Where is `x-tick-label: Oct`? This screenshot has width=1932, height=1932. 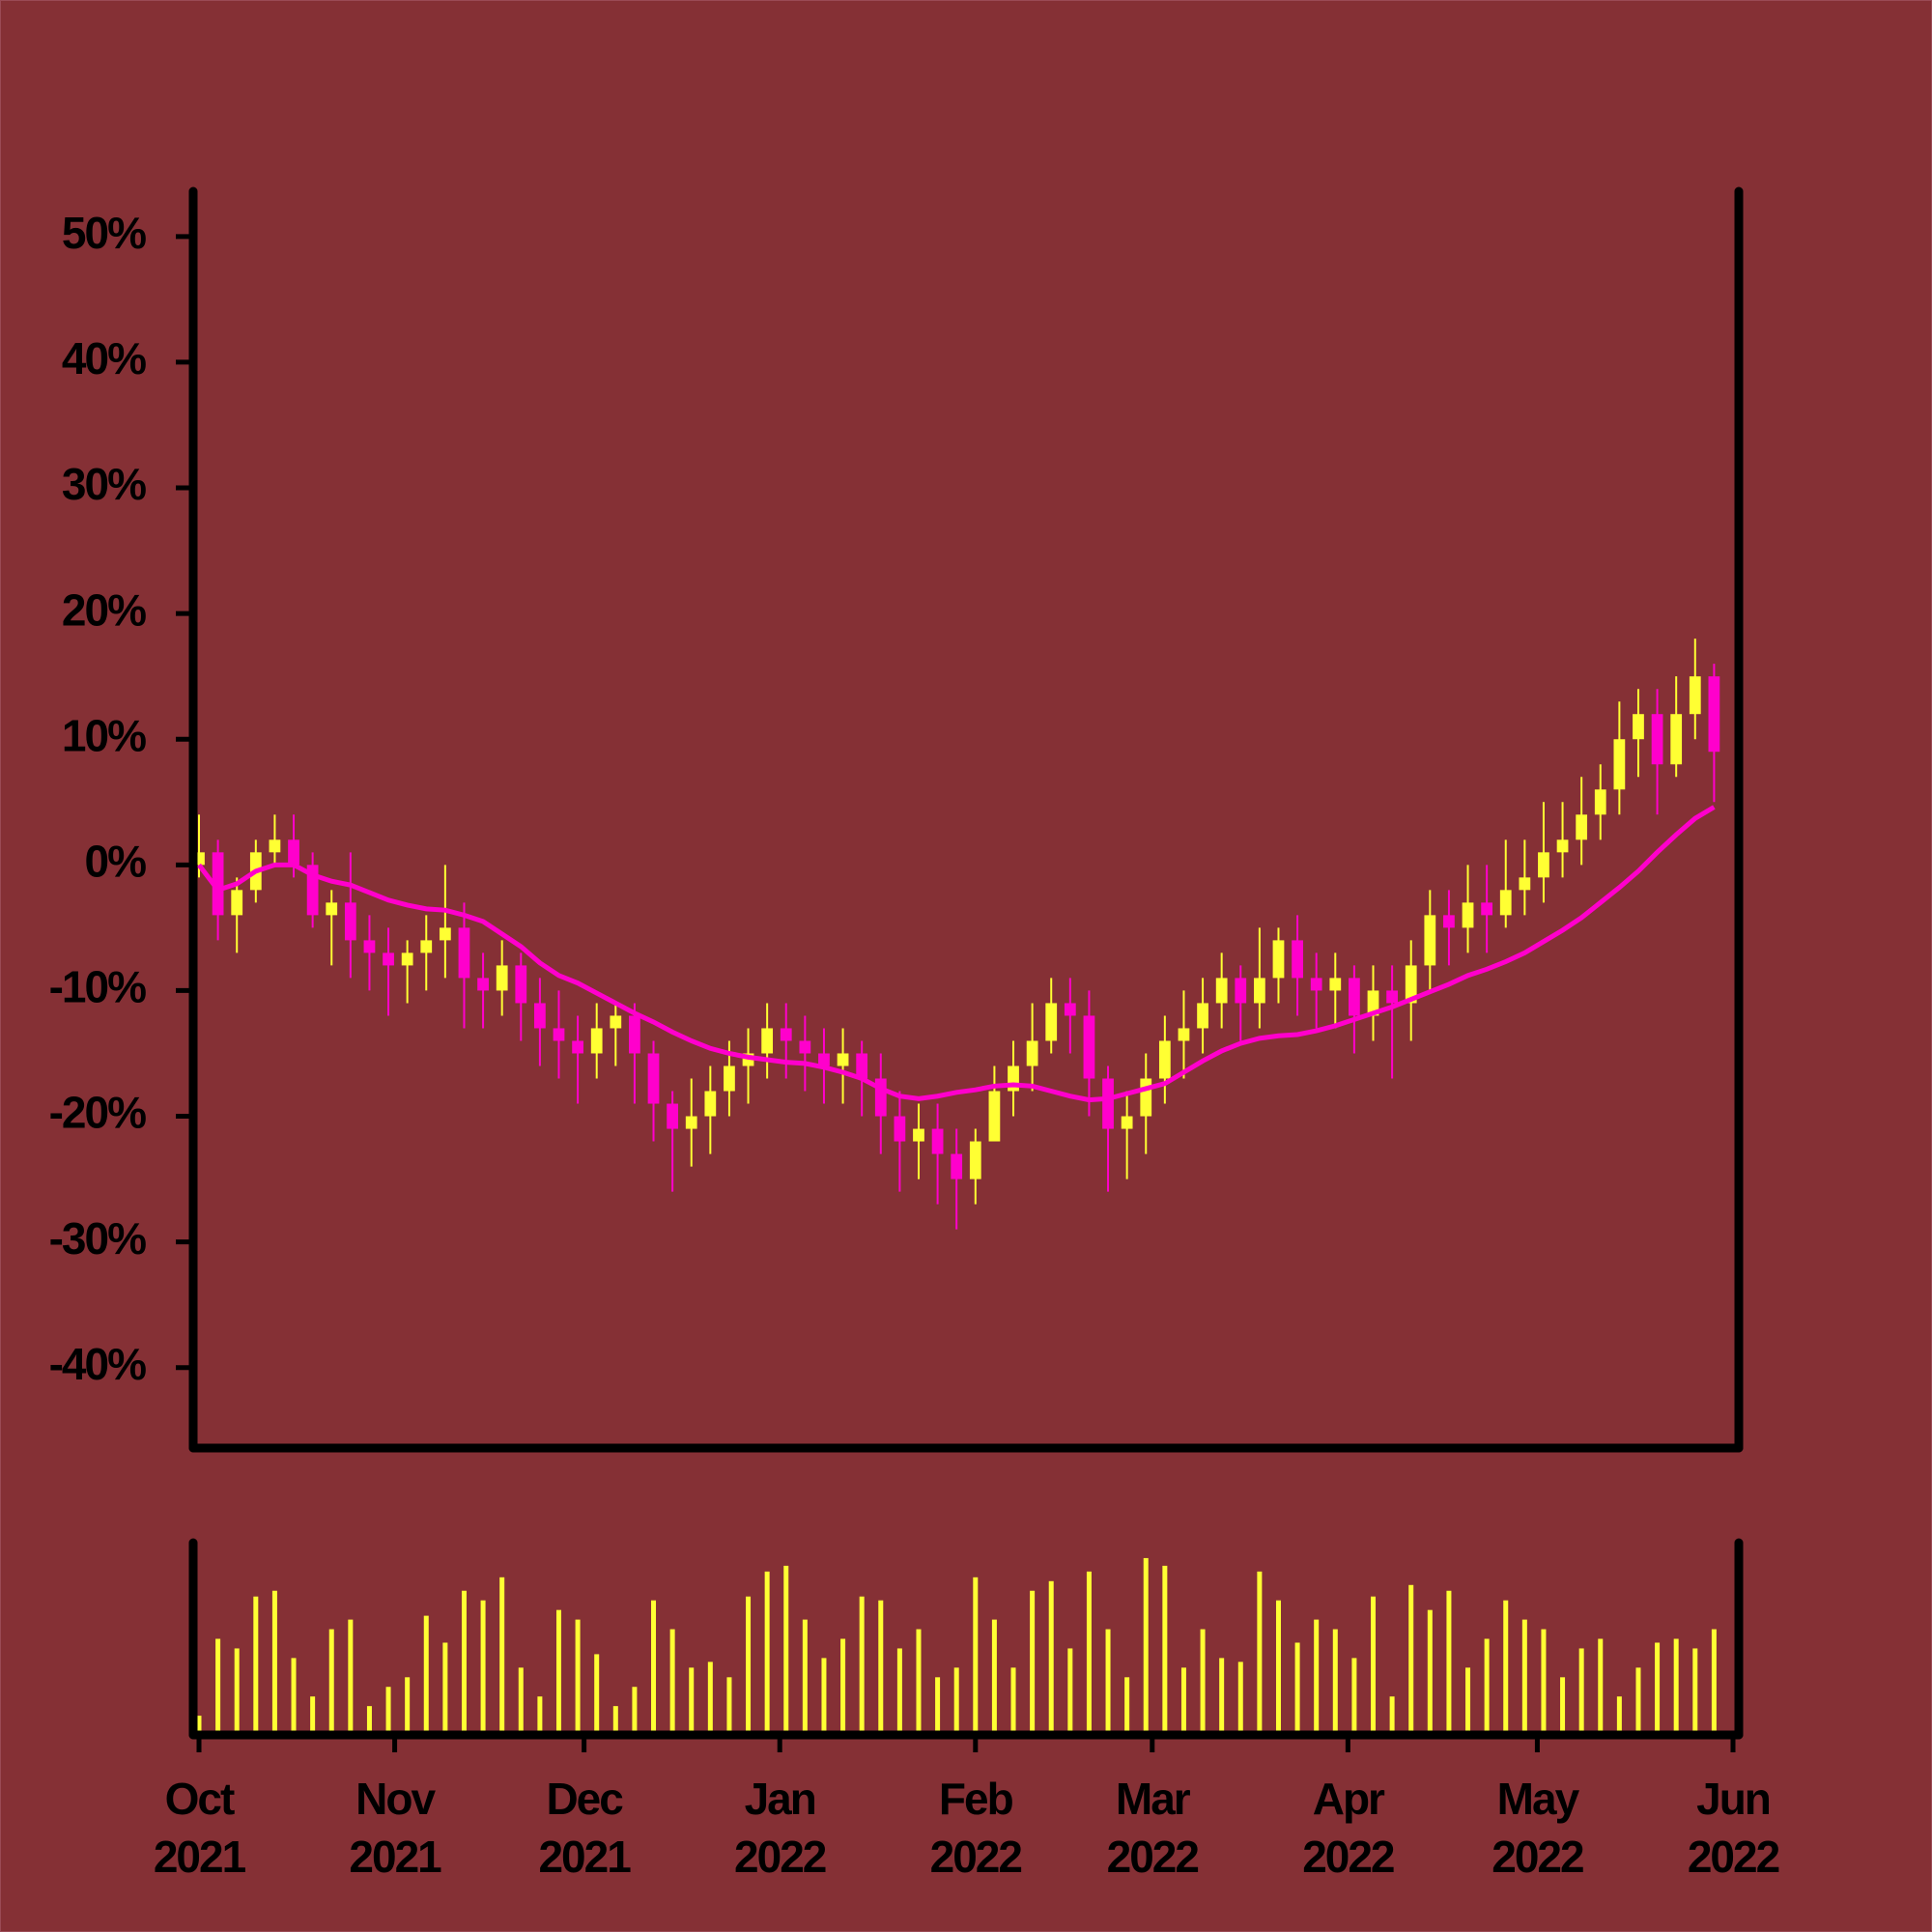 x-tick-label: Oct is located at coordinates (200, 1799).